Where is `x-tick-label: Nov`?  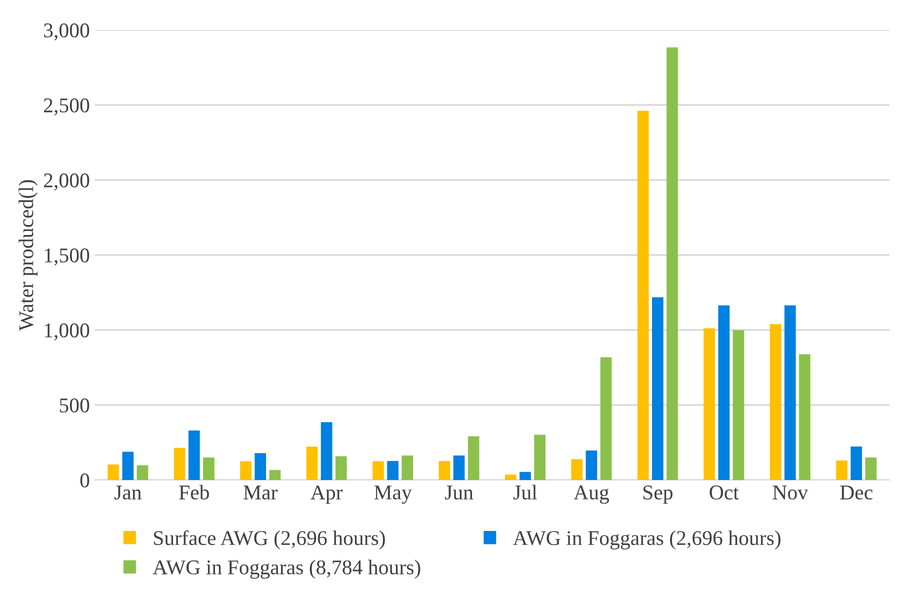
x-tick-label: Nov is located at coordinates (790, 493).